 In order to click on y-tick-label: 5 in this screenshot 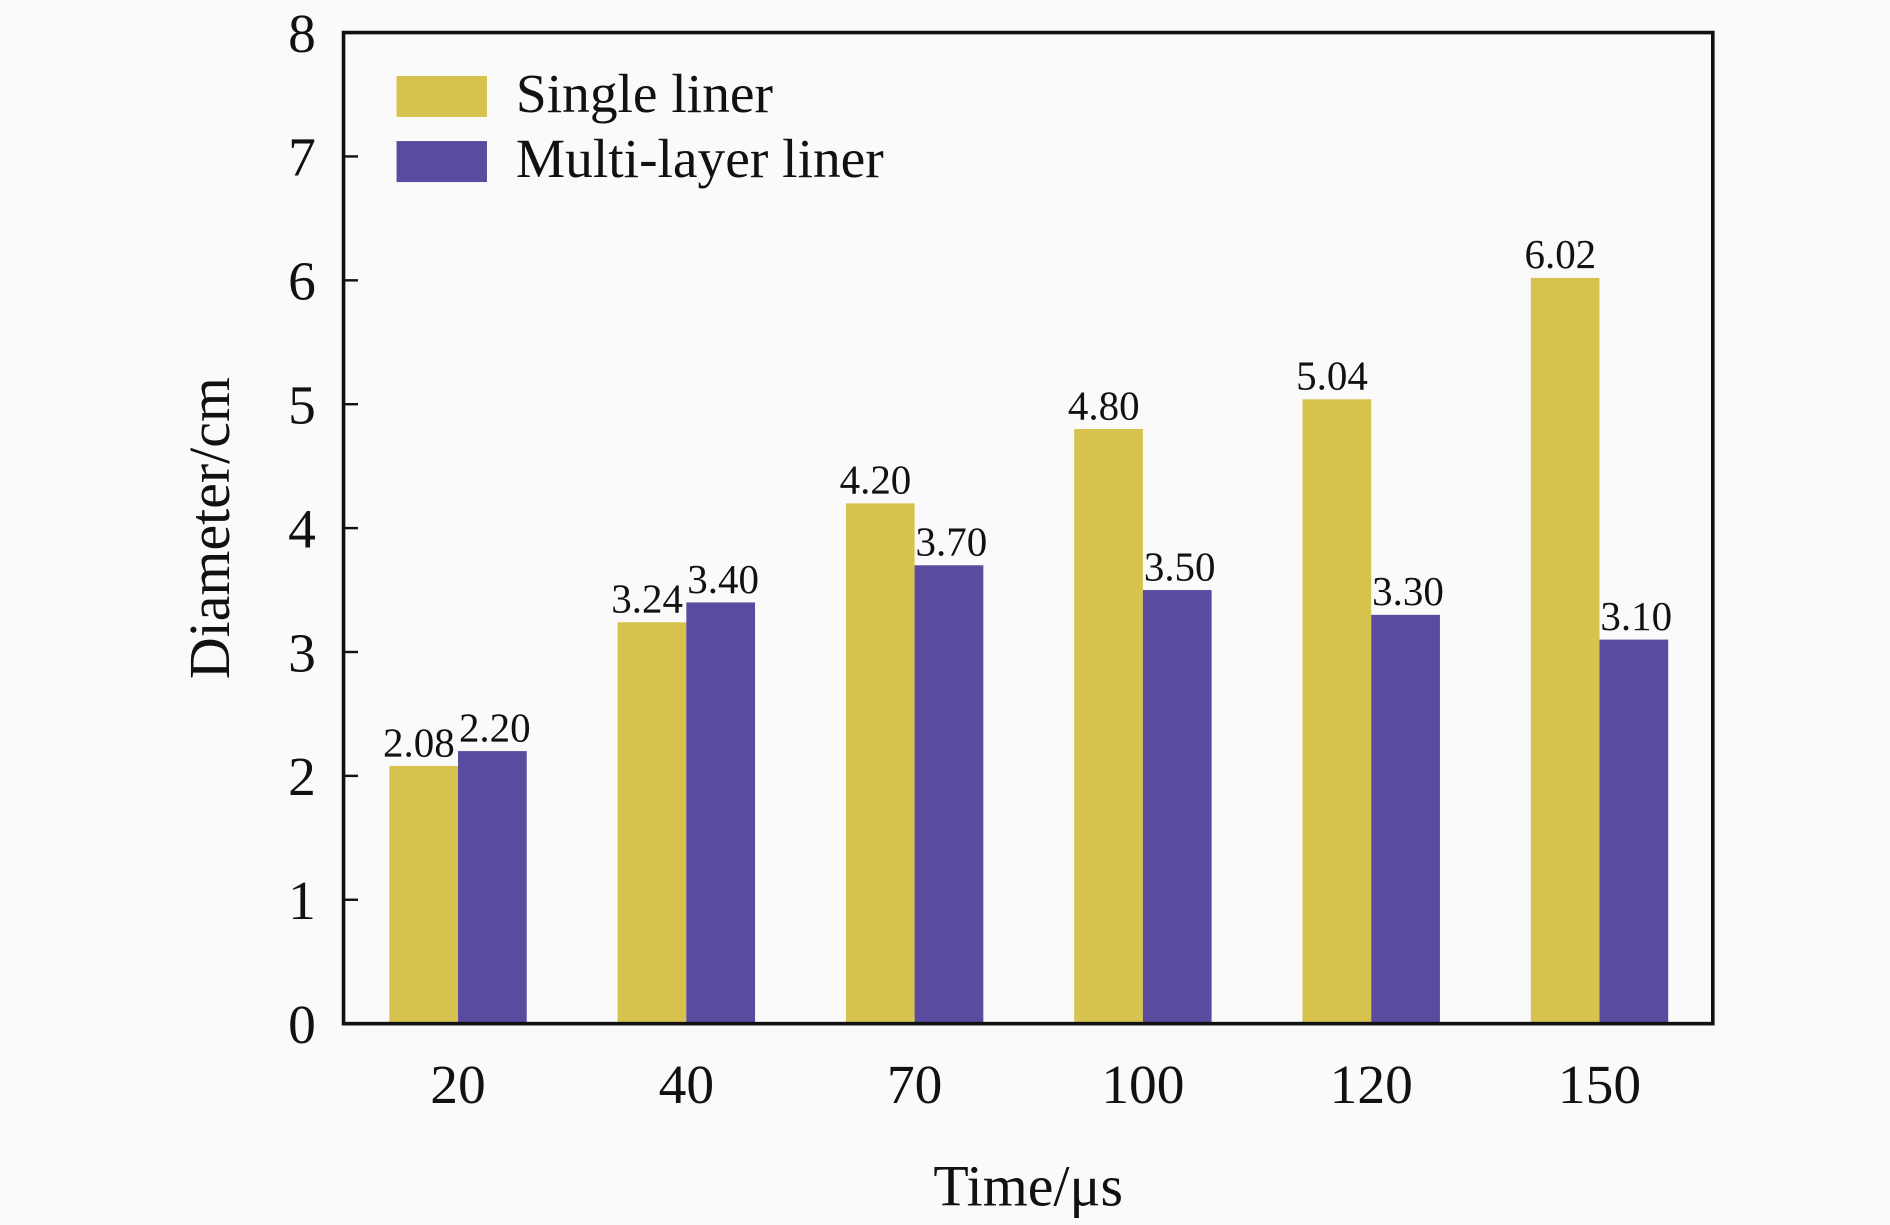, I will do `click(302, 404)`.